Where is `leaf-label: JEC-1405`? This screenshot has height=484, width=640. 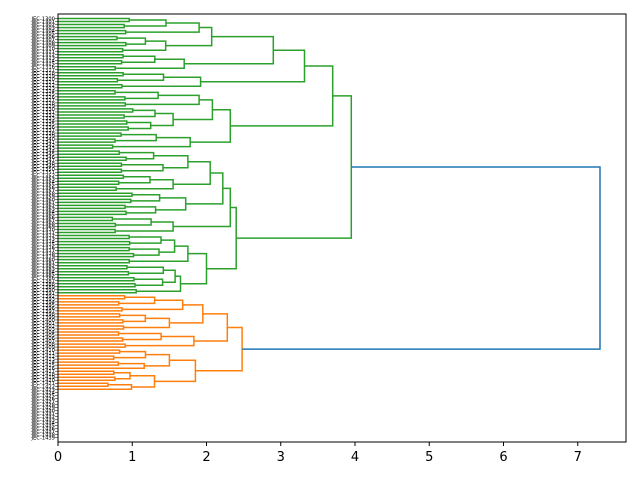 leaf-label: JEC-1405 is located at coordinates (42, 336).